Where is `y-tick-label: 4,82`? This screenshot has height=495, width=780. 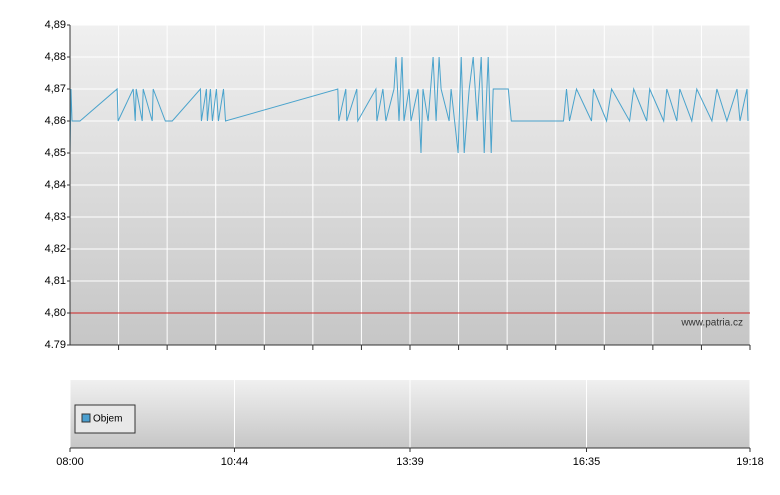 y-tick-label: 4,82 is located at coordinates (55, 249).